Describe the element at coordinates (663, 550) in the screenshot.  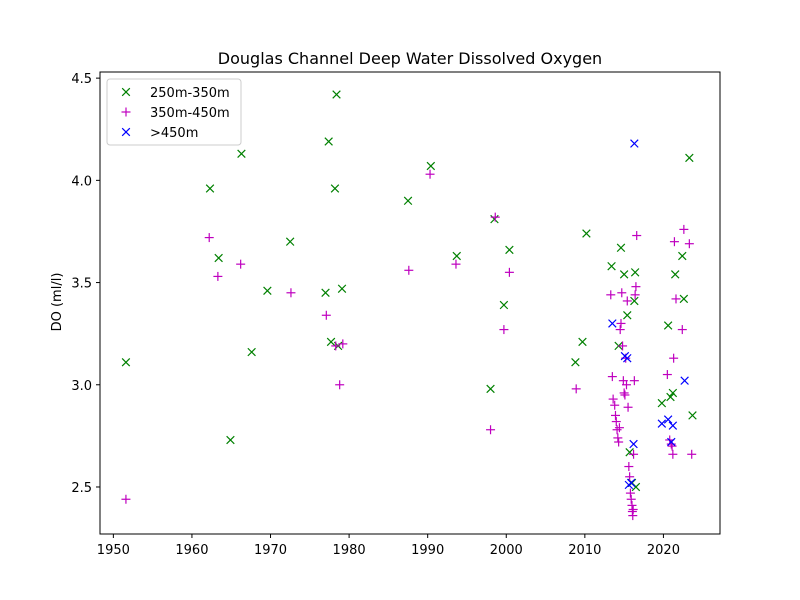
I see `x-tick-label: 2020` at that location.